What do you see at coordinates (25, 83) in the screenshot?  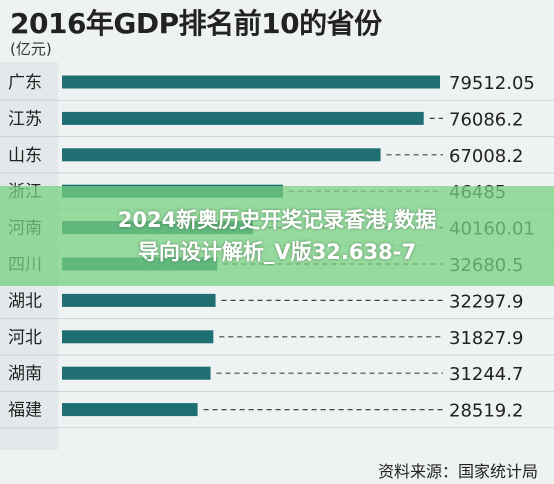 I see `category-label: 广东` at bounding box center [25, 83].